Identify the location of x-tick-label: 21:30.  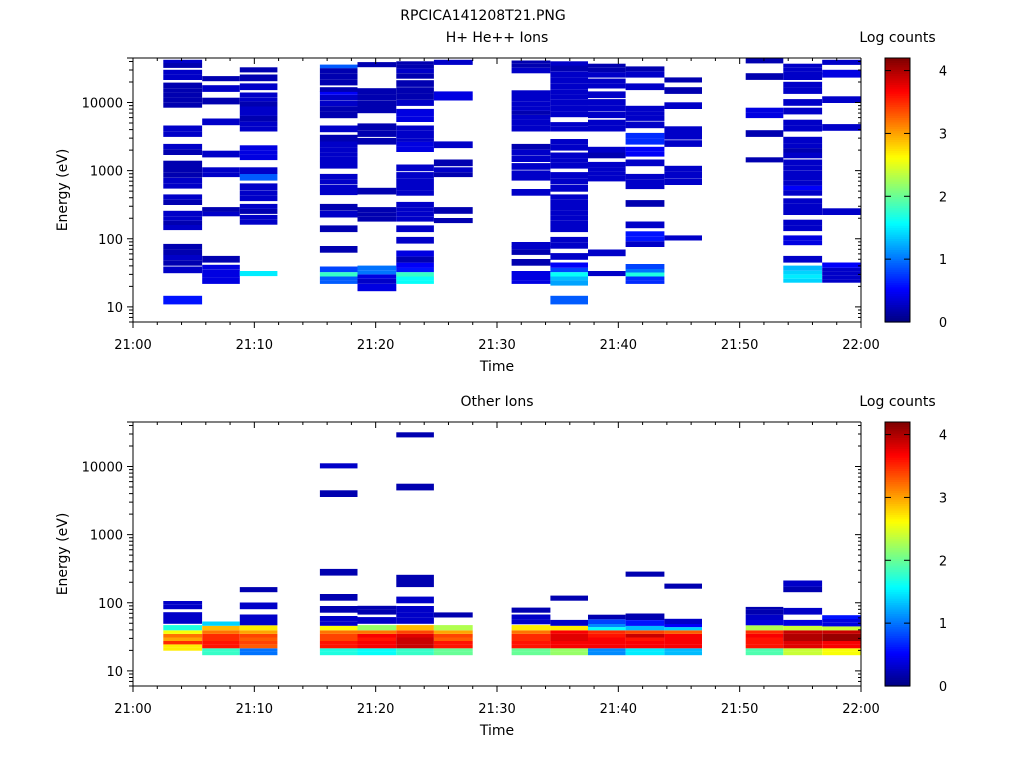
(496, 345).